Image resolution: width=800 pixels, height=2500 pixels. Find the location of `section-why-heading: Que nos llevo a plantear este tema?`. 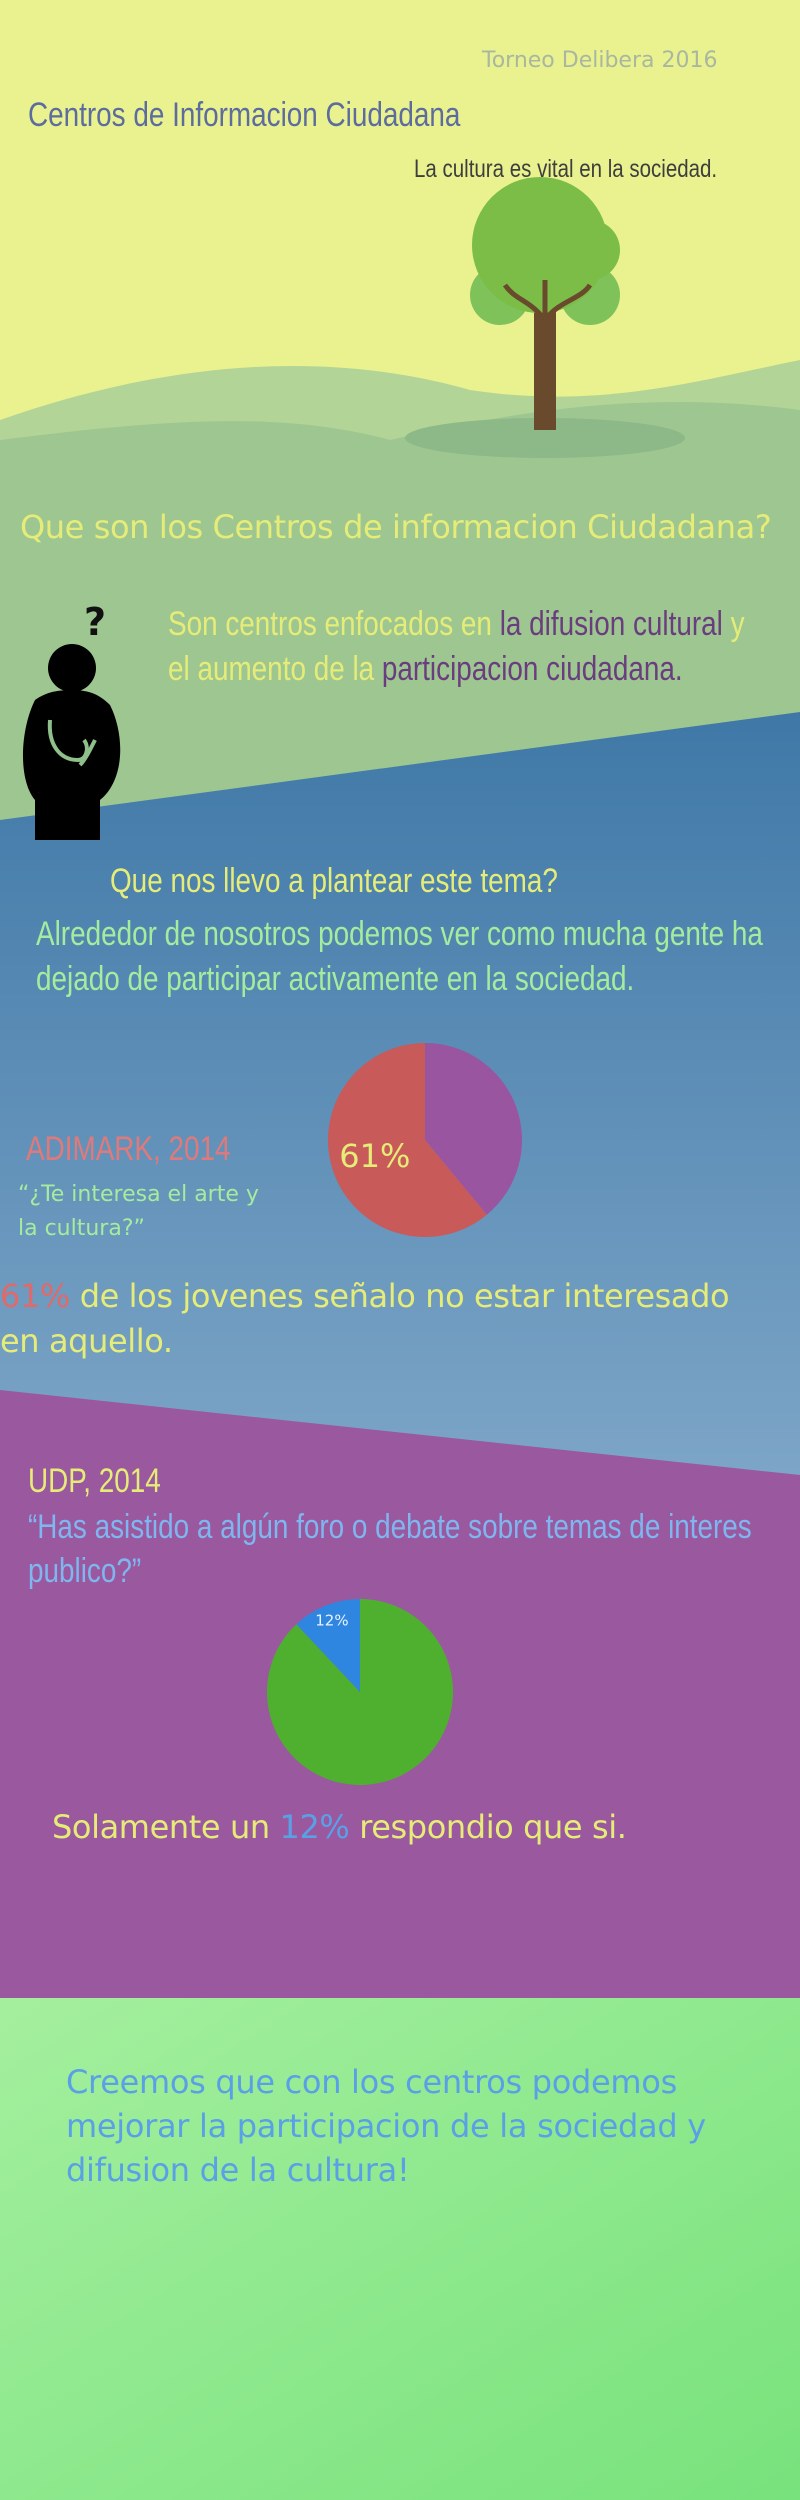

section-why-heading: Que nos llevo a plantear este tema? is located at coordinates (334, 881).